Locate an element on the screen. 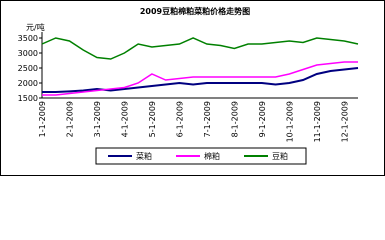  x-tick-label: 4-1-2009 is located at coordinates (124, 119).